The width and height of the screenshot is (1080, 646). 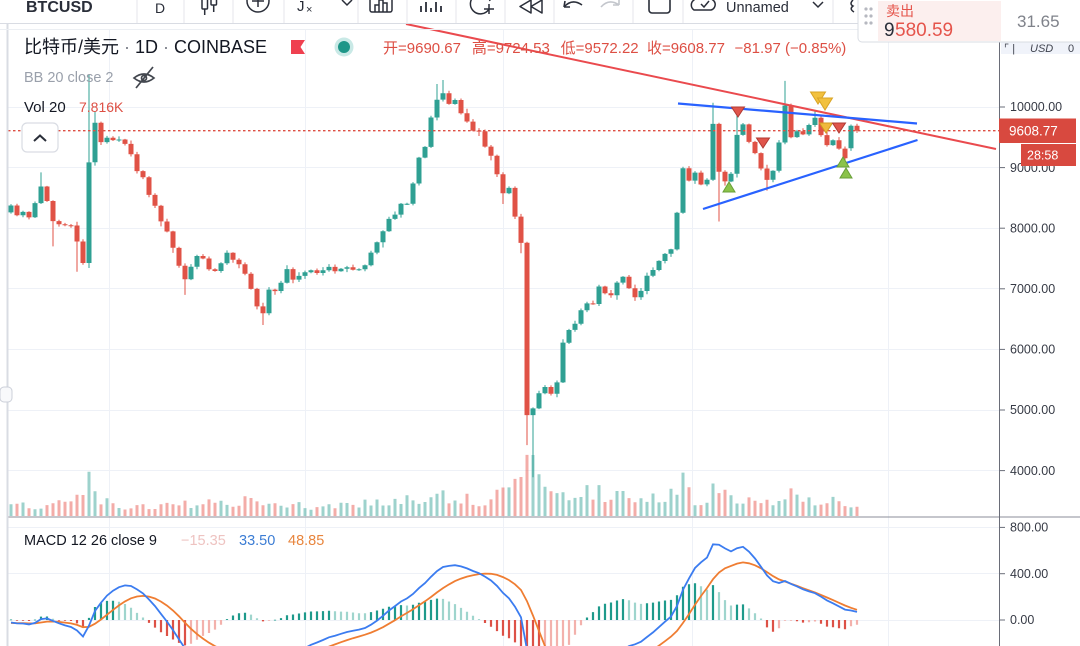 What do you see at coordinates (45, 107) in the screenshot?
I see `svg-text: Vol 20` at bounding box center [45, 107].